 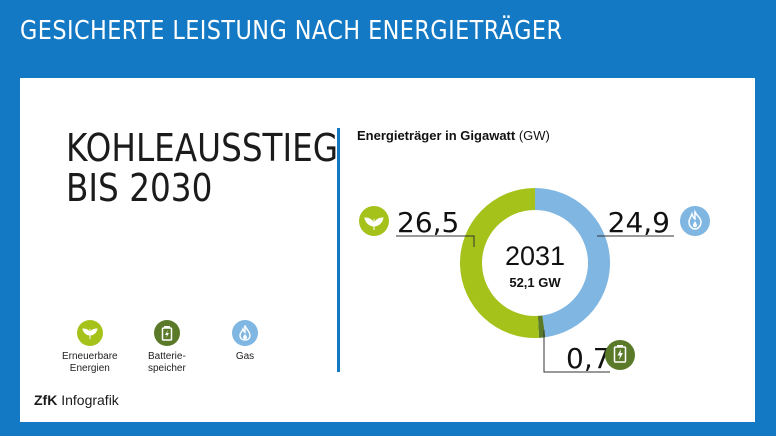 I want to click on main-heading: KOHLEAUSSTIEG BIS 2030, so click(x=202, y=168).